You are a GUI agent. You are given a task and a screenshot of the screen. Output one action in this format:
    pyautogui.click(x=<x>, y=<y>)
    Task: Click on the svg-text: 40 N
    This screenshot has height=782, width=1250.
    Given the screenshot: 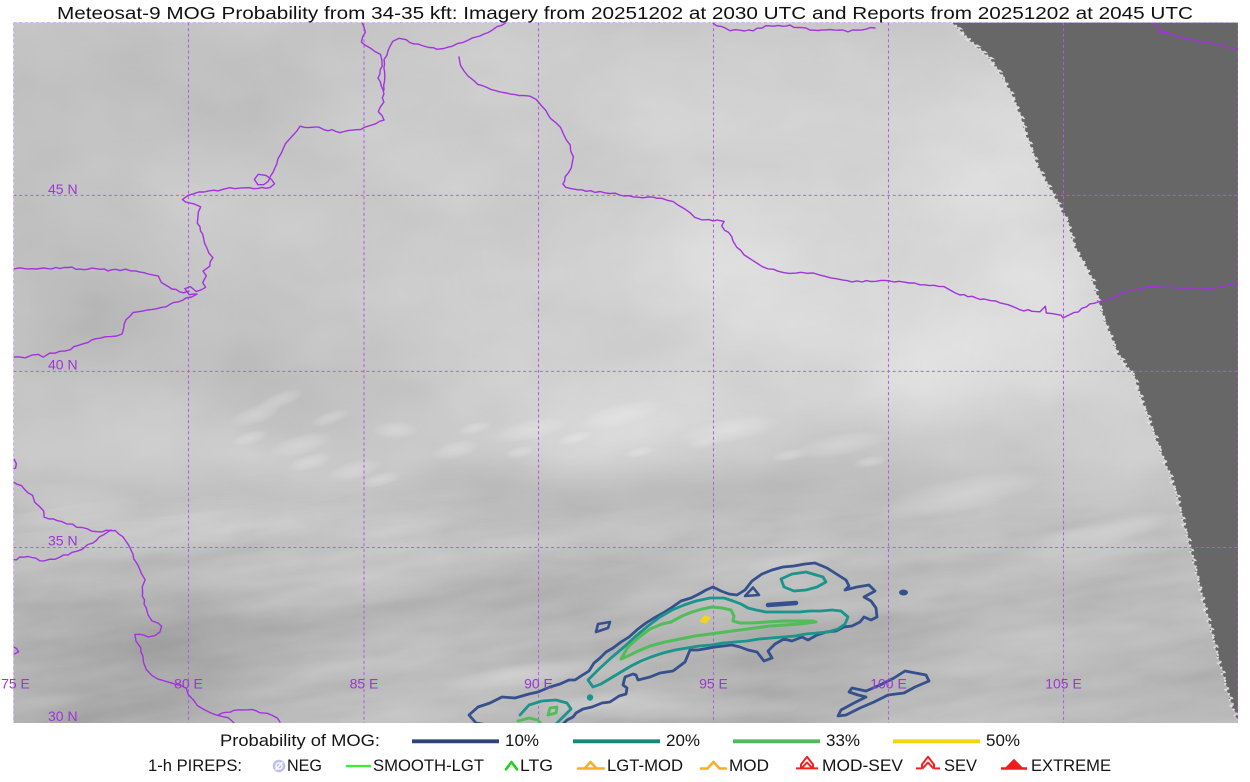 What is the action you would take?
    pyautogui.click(x=63, y=365)
    